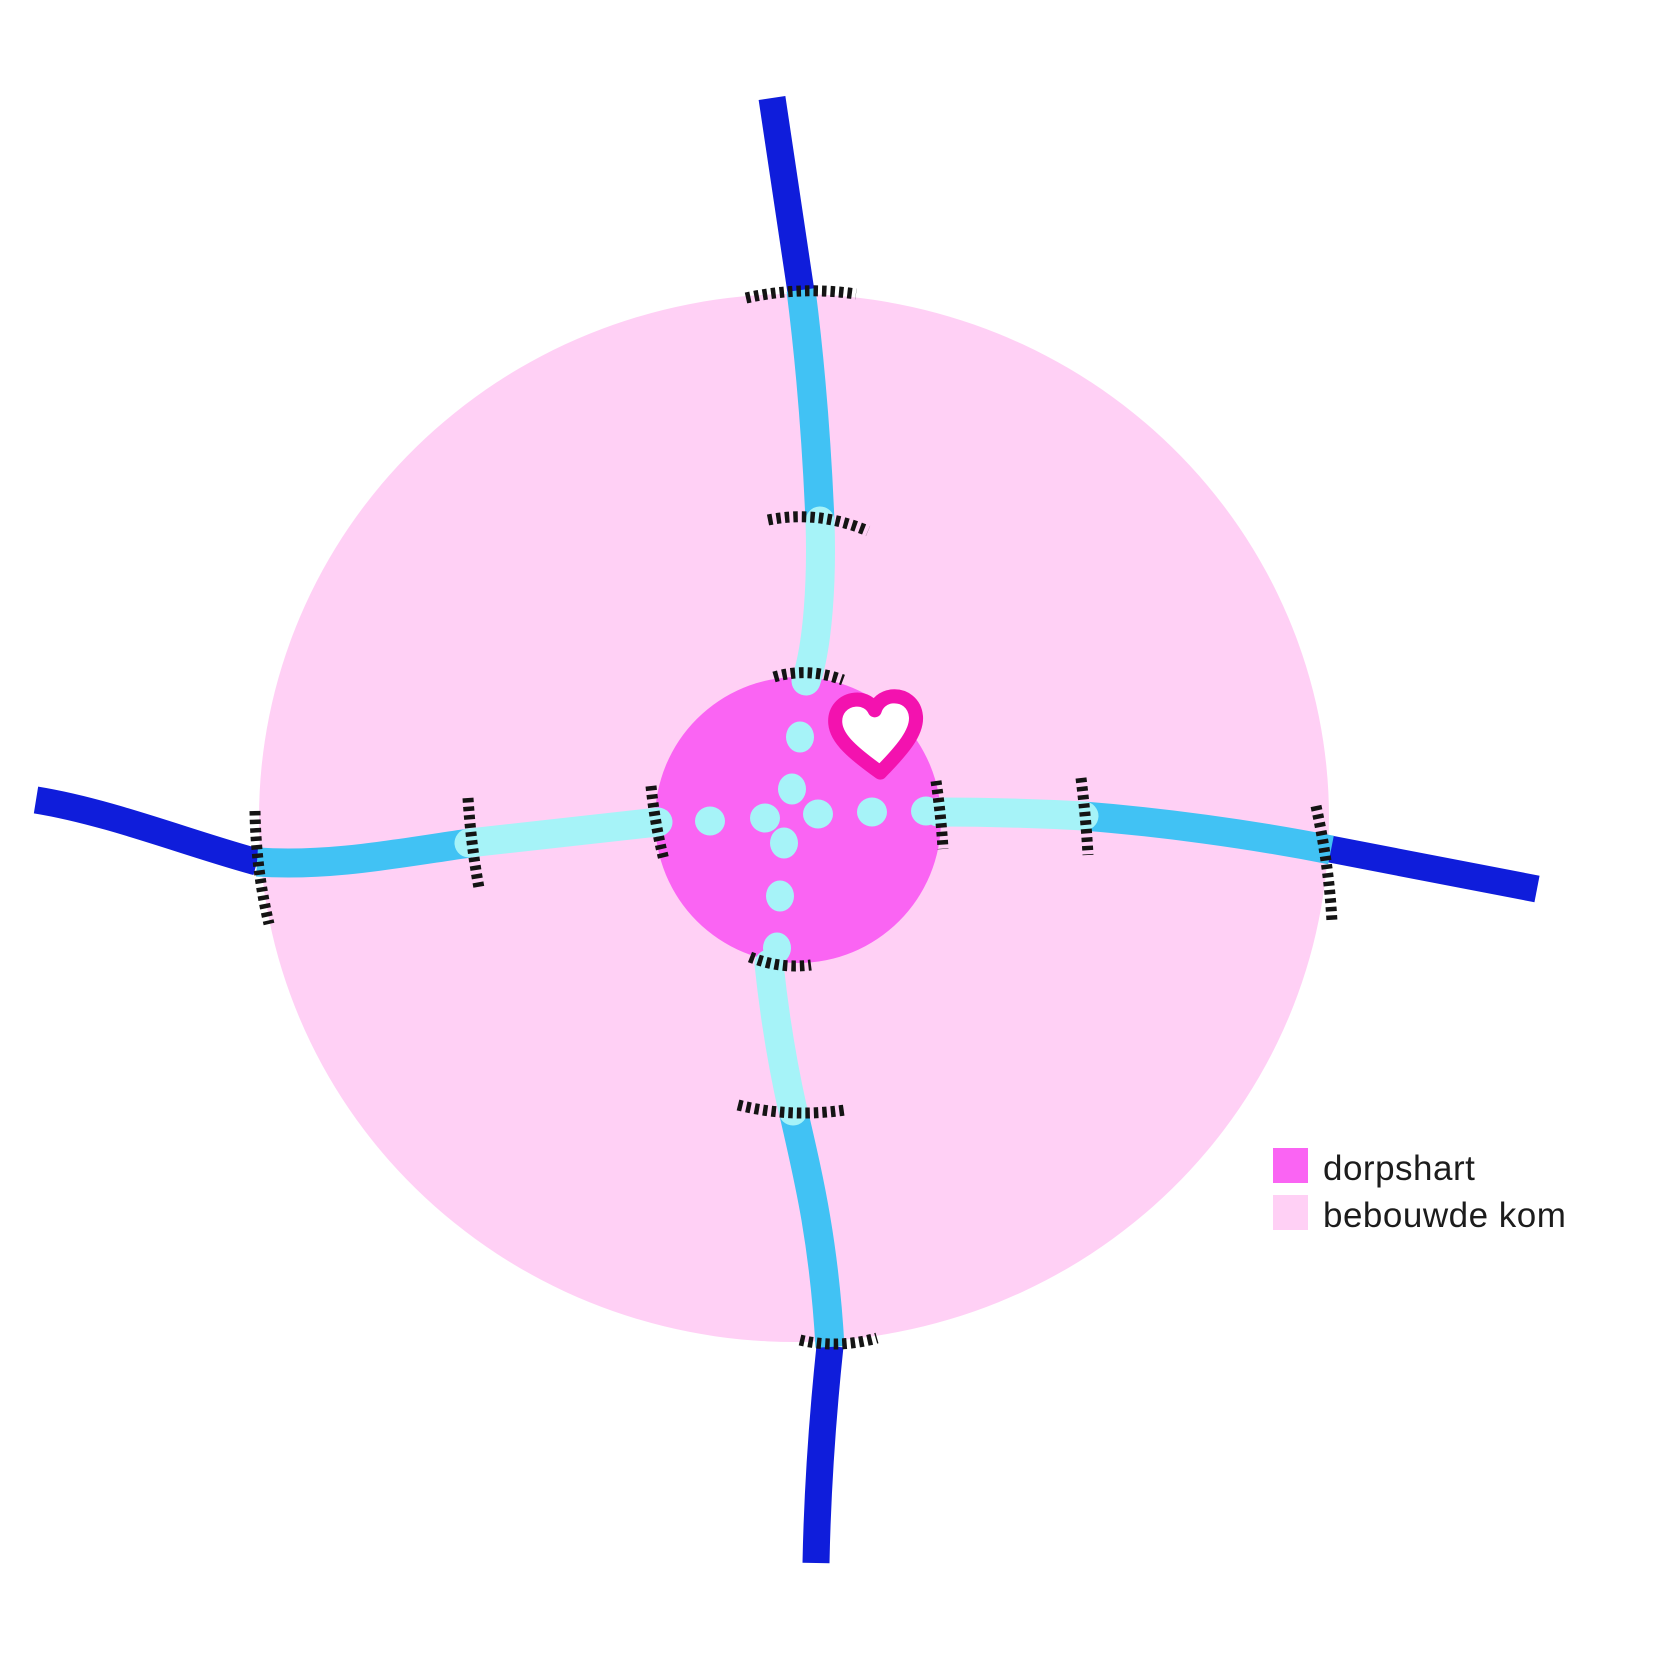  What do you see at coordinates (1444, 1215) in the screenshot?
I see `legend-label-bebouwde-kom: bebouwde kom` at bounding box center [1444, 1215].